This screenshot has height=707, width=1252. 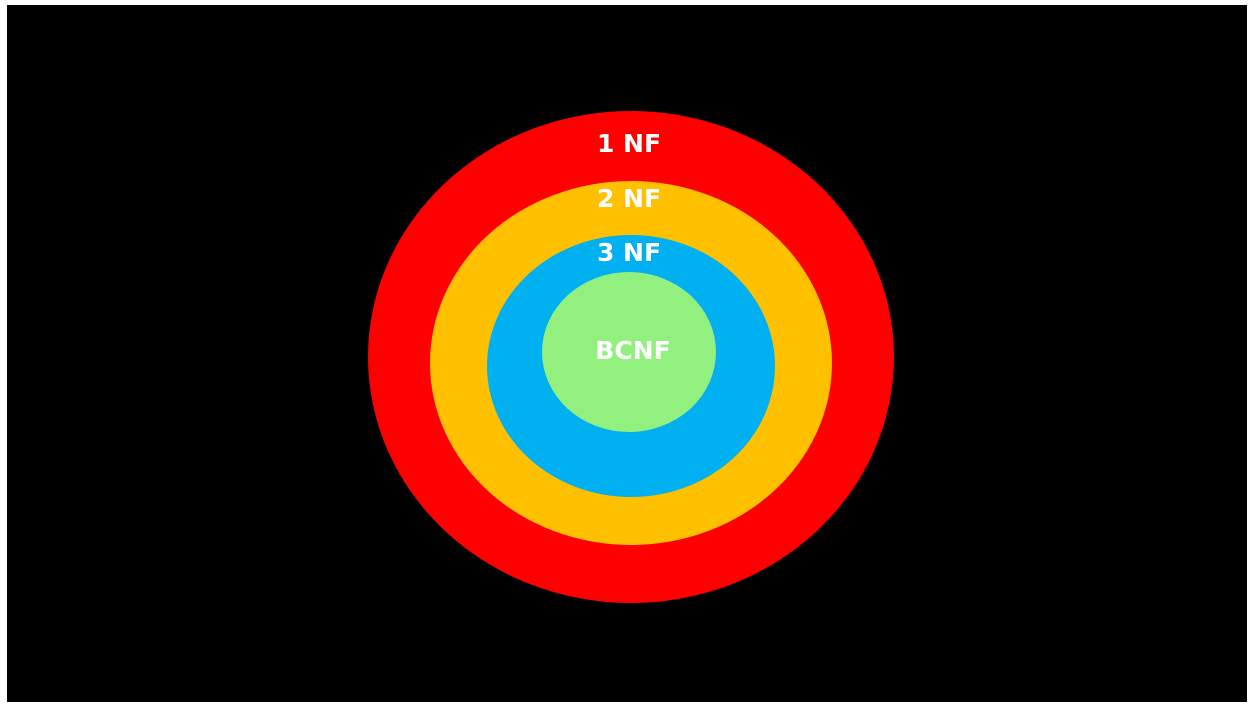 I want to click on label-1nf: 1 NF, so click(x=629, y=143).